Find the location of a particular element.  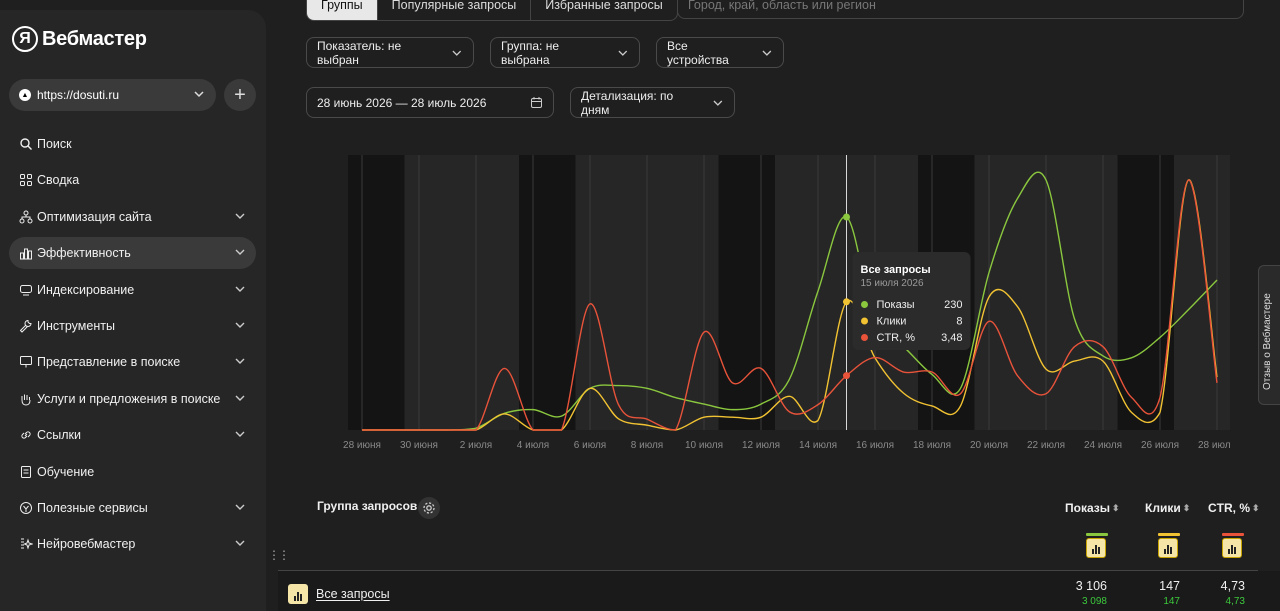

x-tick-label: 18 июля is located at coordinates (932, 445).